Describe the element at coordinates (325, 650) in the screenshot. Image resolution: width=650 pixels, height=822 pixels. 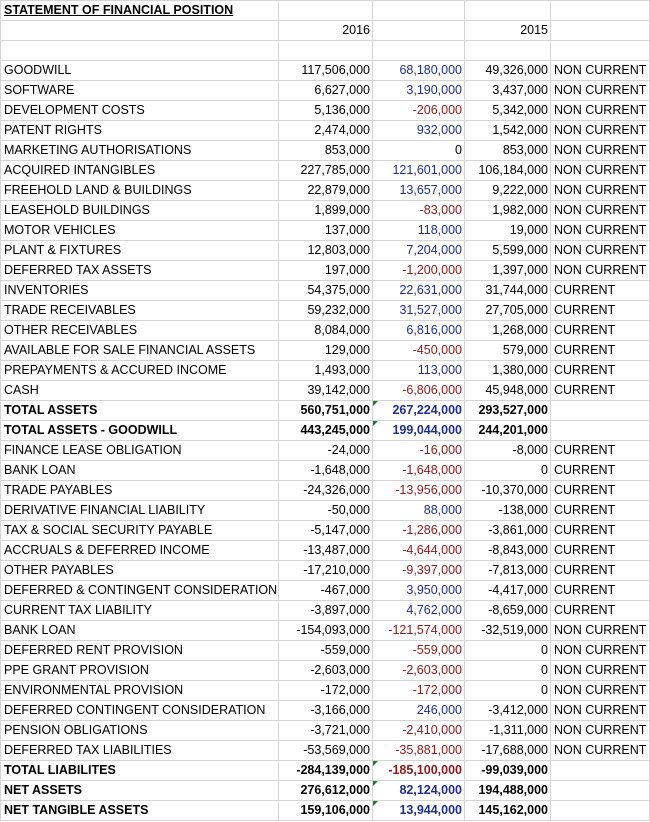
I see `value-2016: -559,000` at that location.